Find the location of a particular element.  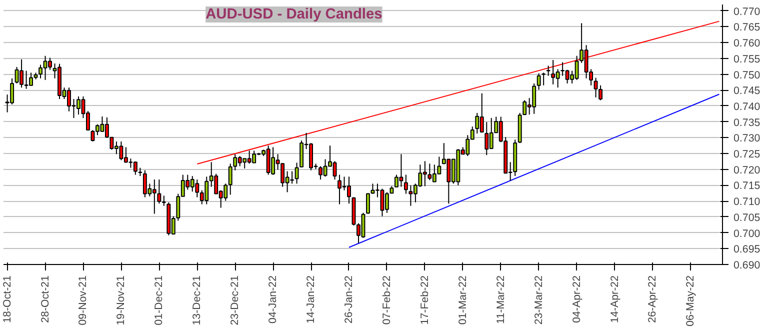

y-tick-label: 0.690 is located at coordinates (747, 266).